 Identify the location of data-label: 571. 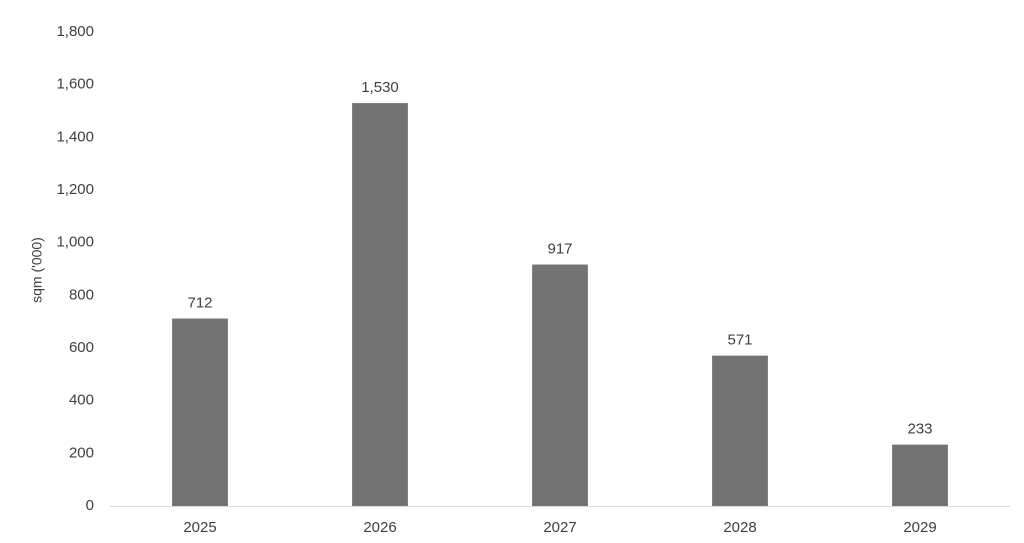
(739, 340).